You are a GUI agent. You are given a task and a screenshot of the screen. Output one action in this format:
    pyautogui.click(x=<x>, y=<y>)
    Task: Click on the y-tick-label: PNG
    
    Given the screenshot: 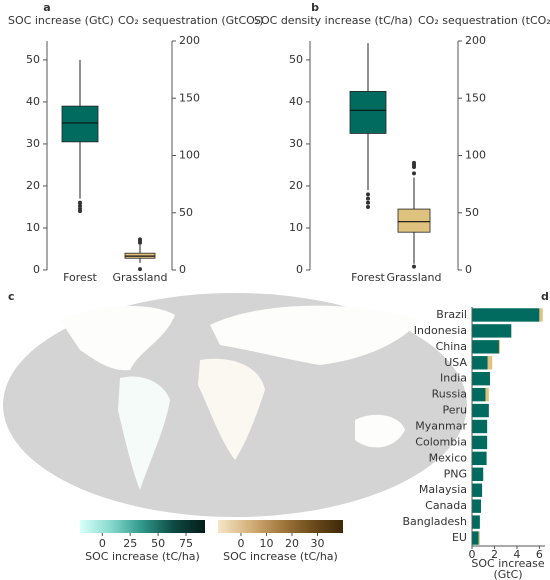 What is the action you would take?
    pyautogui.click(x=455, y=473)
    